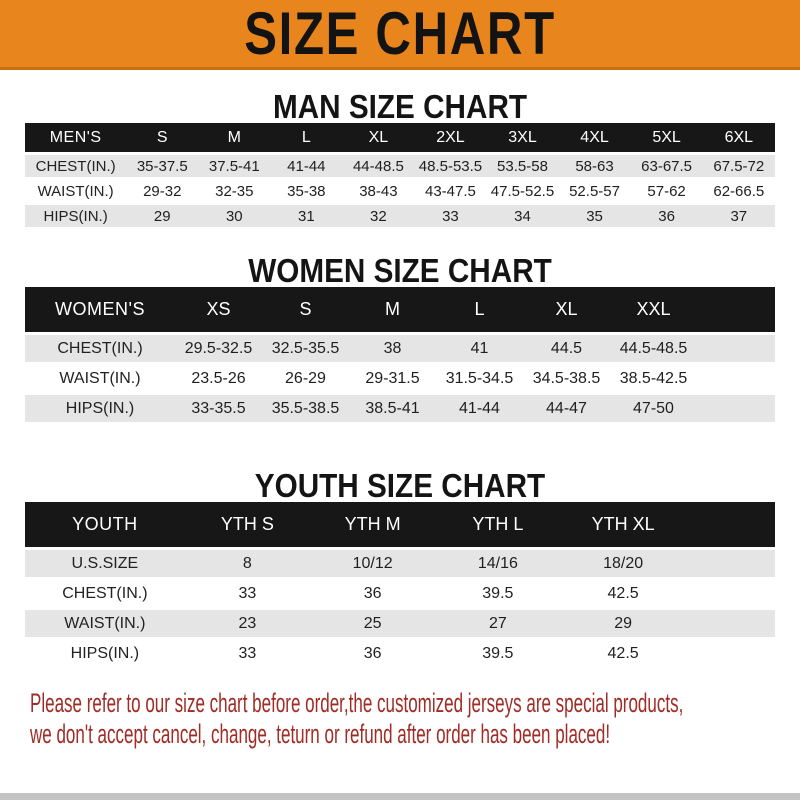 This screenshot has width=800, height=800. I want to click on cell: 37.5-41, so click(234, 166).